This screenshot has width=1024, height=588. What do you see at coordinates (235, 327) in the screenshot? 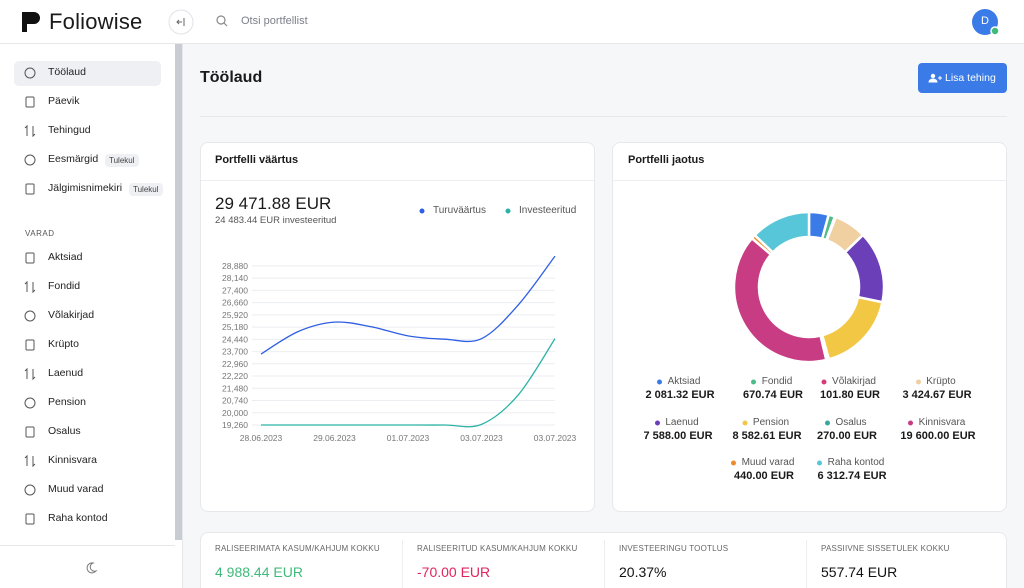
I see `y-tick-label: 25,180` at bounding box center [235, 327].